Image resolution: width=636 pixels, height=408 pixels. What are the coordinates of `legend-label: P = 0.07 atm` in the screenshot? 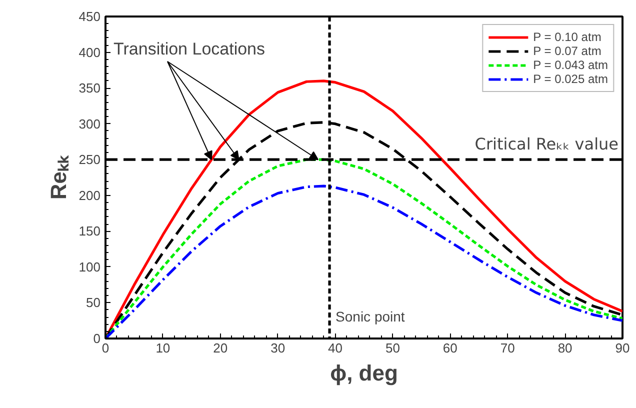 It's located at (567, 51).